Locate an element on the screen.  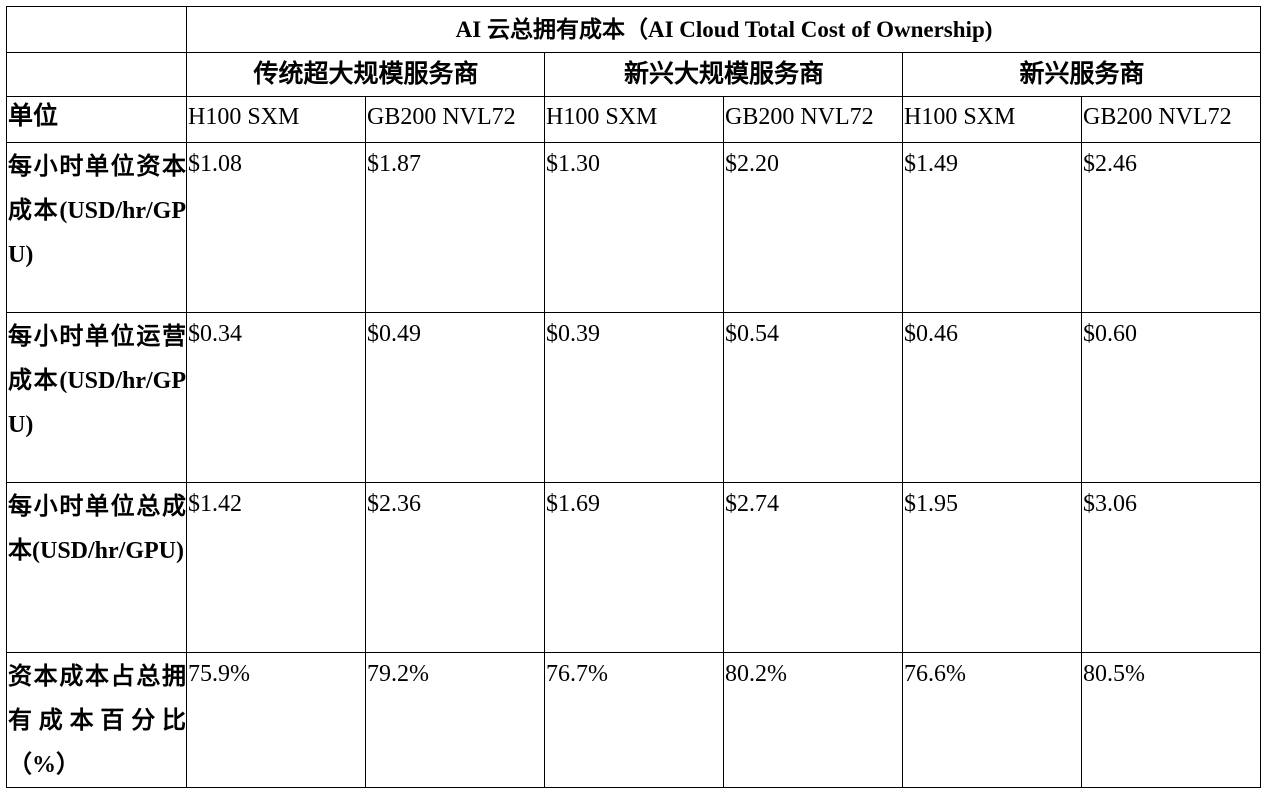
provider-blank-cell is located at coordinates (96, 74).